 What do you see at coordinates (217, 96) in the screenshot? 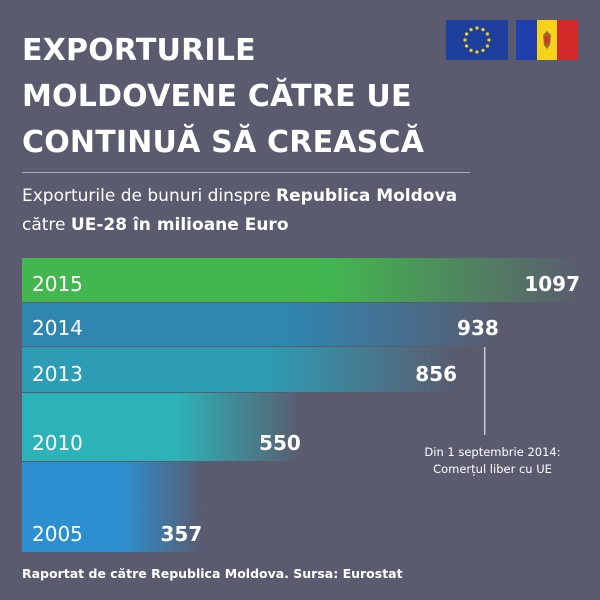
I see `title-line-2: MOLDOVENE CĂTRE UE` at bounding box center [217, 96].